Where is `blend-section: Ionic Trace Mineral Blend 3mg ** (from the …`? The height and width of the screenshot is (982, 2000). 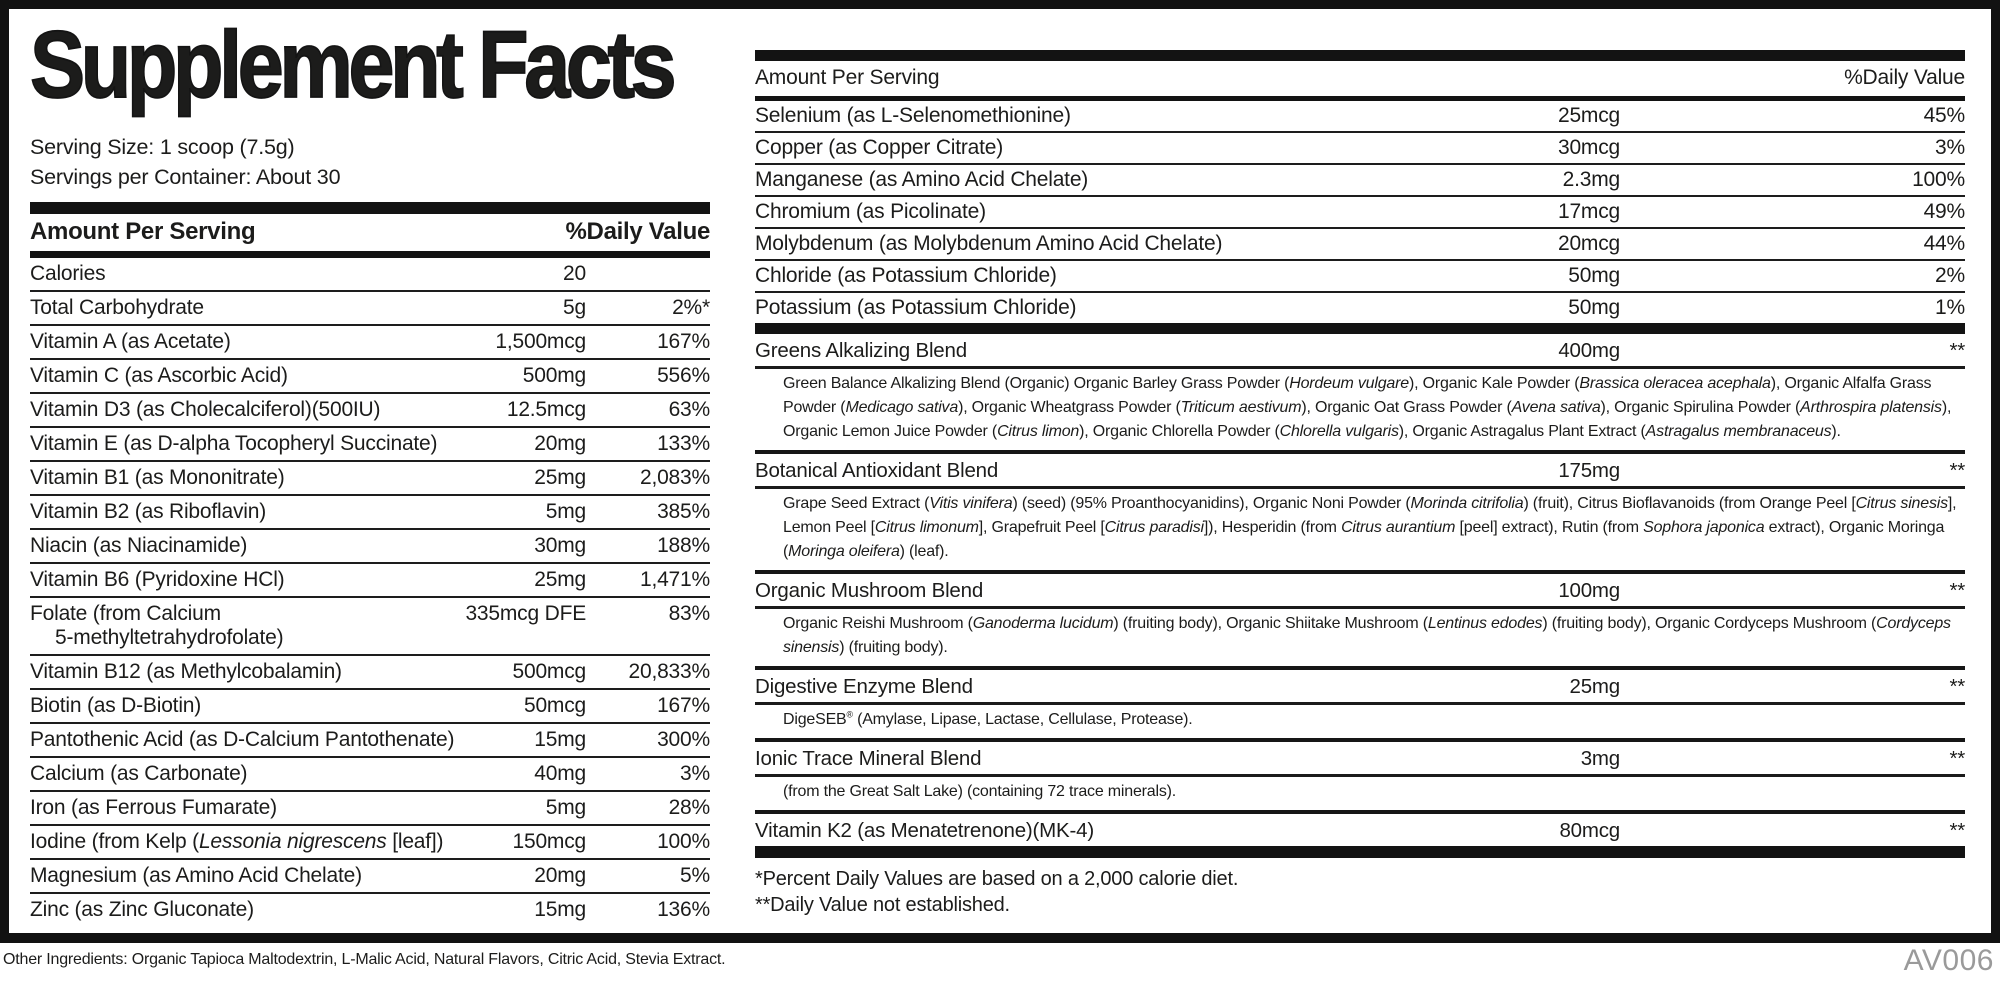
blend-section: Ionic Trace Mineral Blend 3mg ** (from the … is located at coordinates (1360, 774).